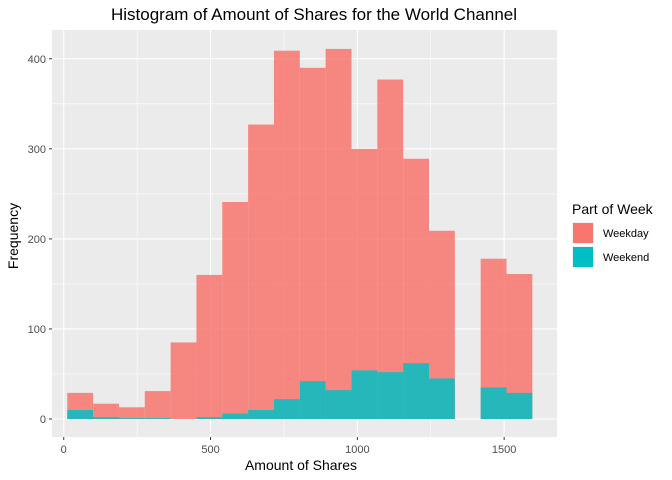 Image resolution: width=672 pixels, height=480 pixels. What do you see at coordinates (37, 330) in the screenshot?
I see `y-tick-label: 100` at bounding box center [37, 330].